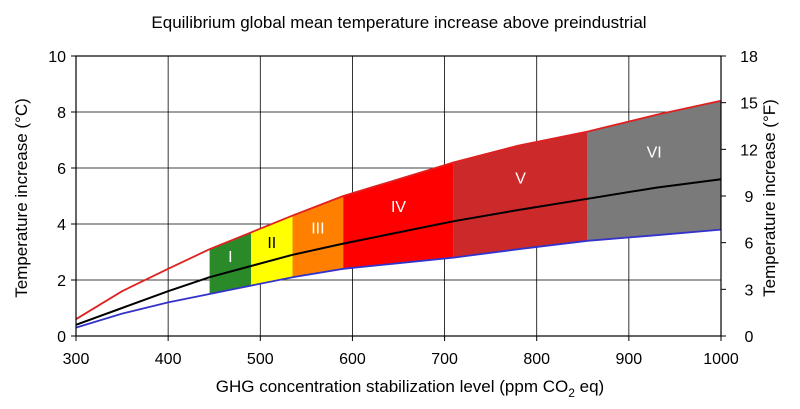  I want to click on y-tick-label-right: 9, so click(749, 197).